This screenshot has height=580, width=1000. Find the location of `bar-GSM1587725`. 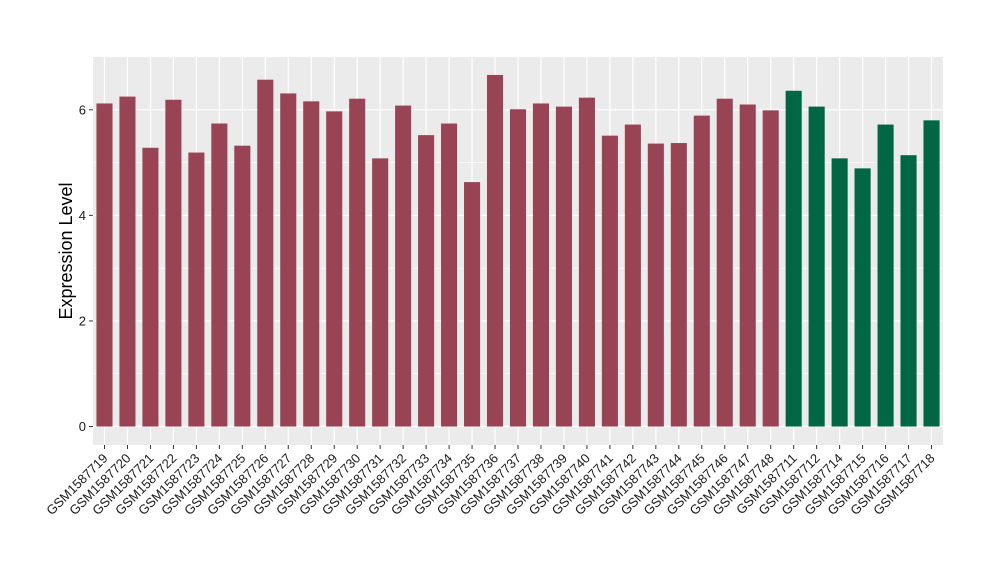

bar-GSM1587725 is located at coordinates (242, 286).